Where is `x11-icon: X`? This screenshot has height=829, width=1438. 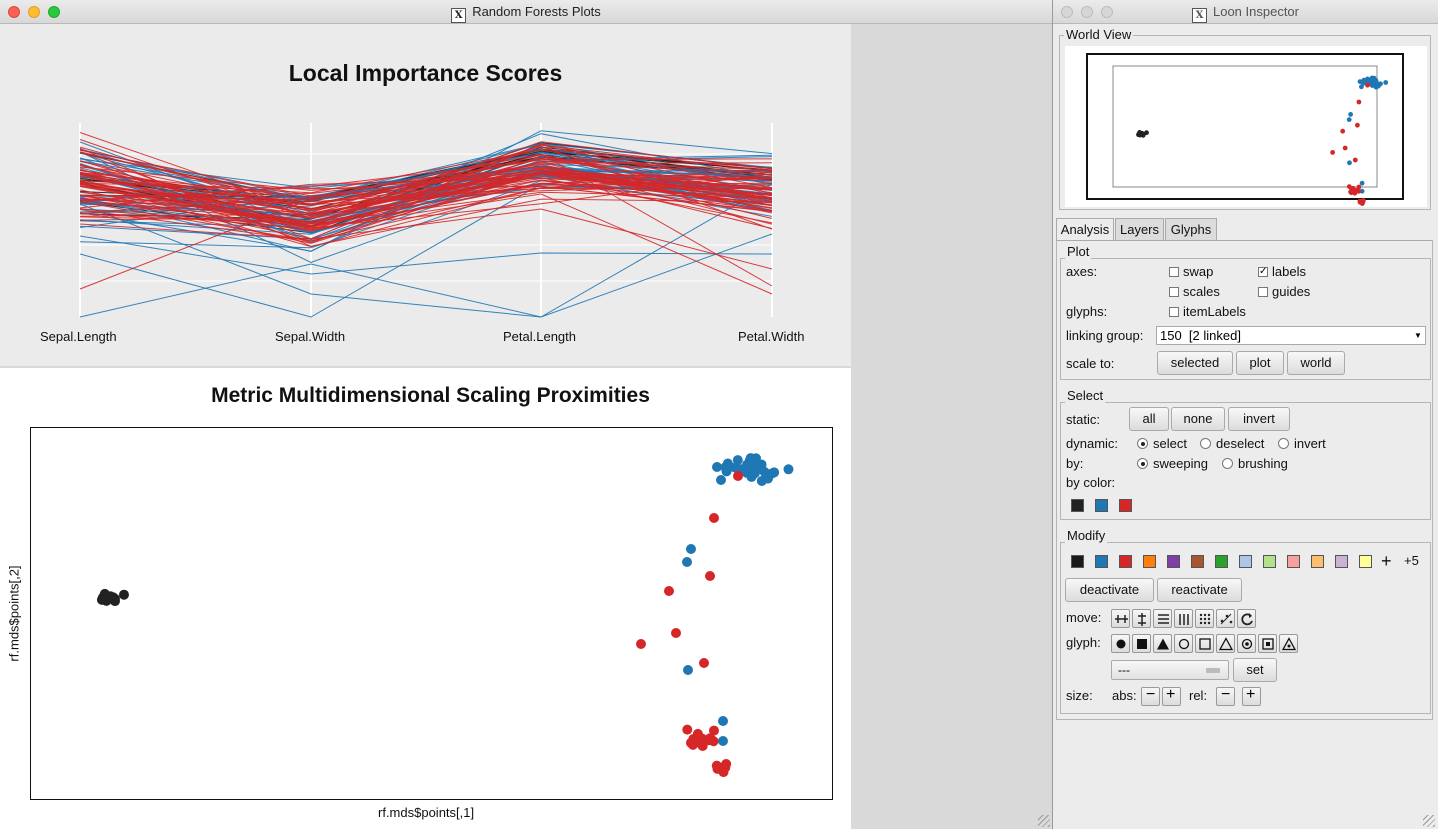 x11-icon: X is located at coordinates (1199, 15).